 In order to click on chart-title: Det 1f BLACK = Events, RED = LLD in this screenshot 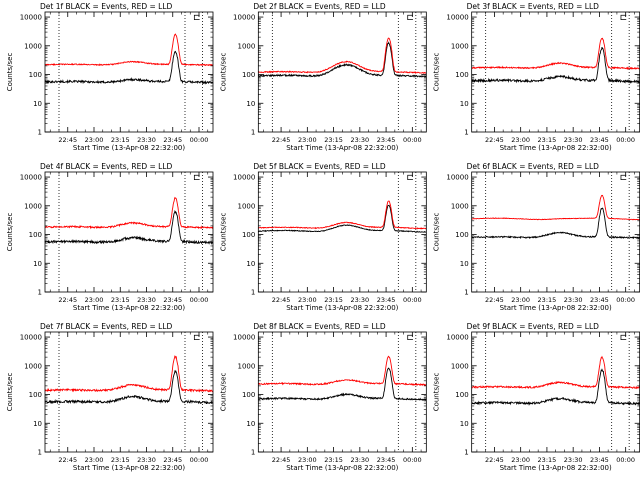, I will do `click(106, 6)`.